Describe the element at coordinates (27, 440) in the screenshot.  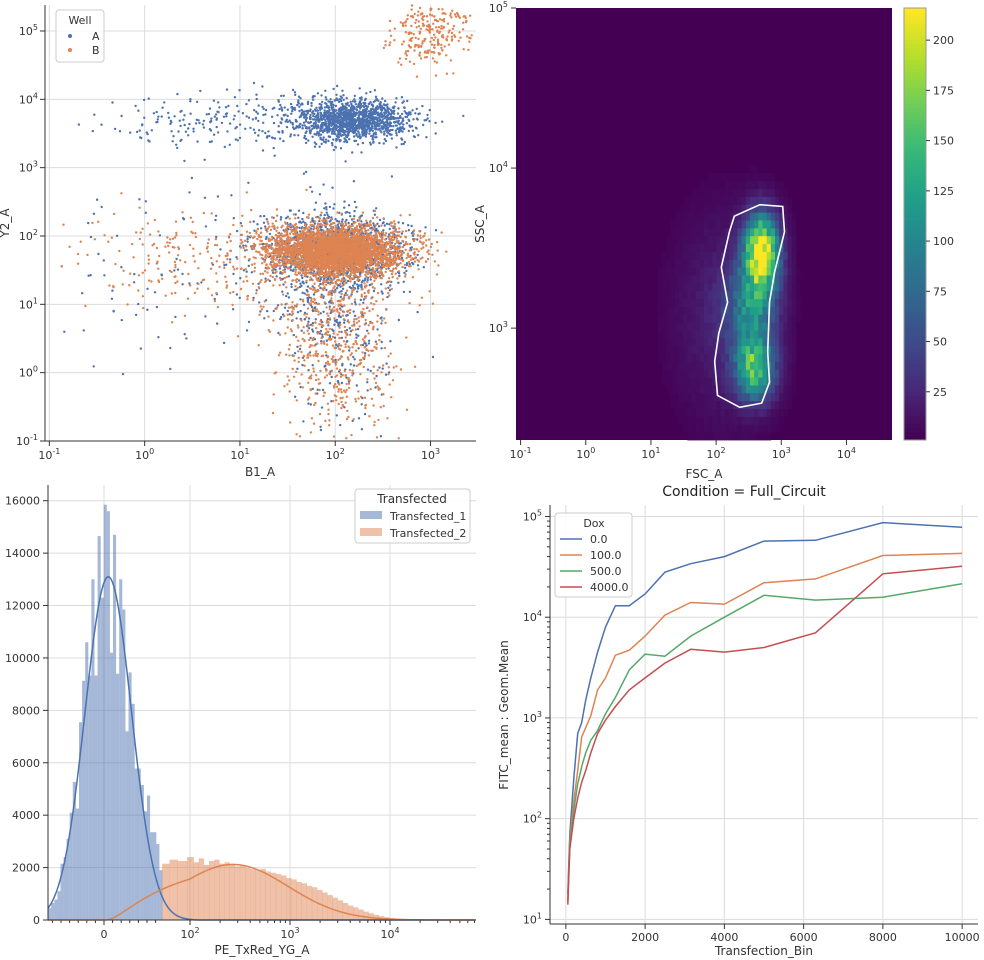
I see `y-tick-label: 10-1` at that location.